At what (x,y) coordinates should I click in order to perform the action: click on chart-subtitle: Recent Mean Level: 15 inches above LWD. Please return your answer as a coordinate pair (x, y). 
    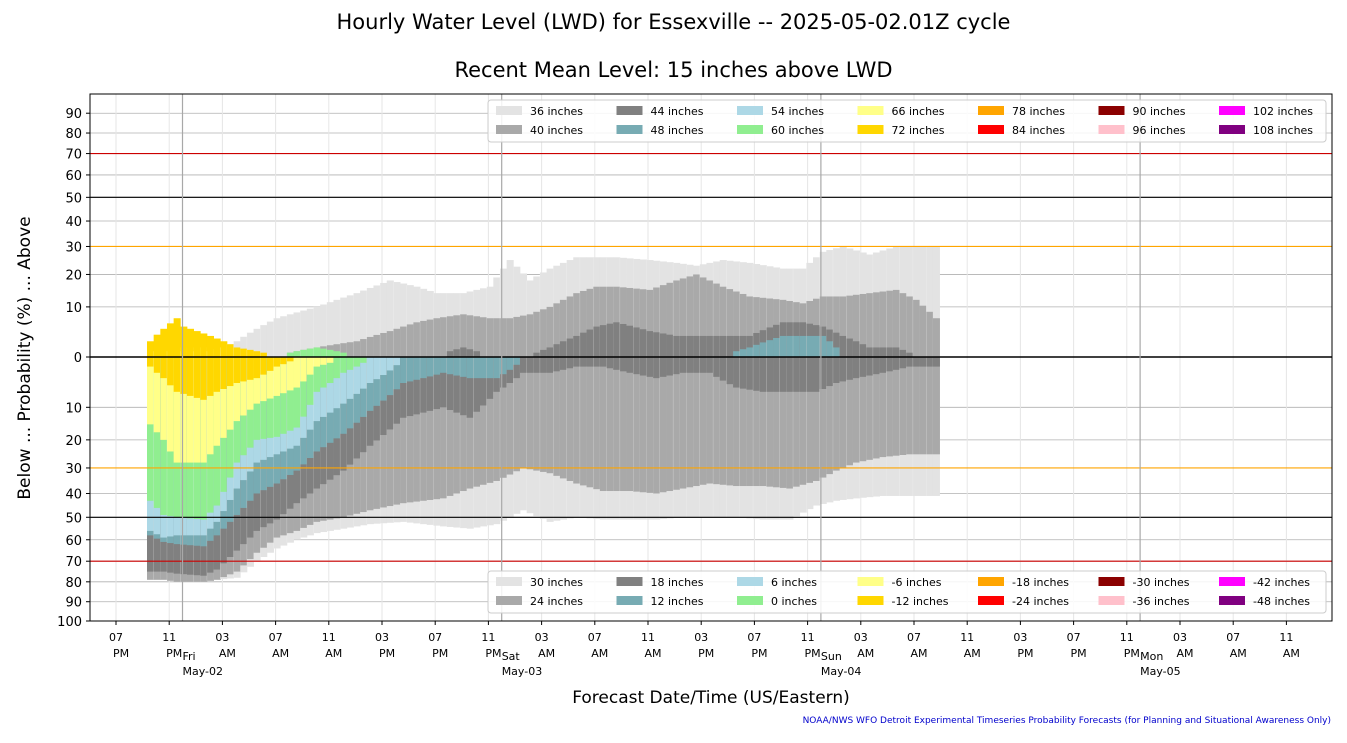
    Looking at the image, I should click on (673, 70).